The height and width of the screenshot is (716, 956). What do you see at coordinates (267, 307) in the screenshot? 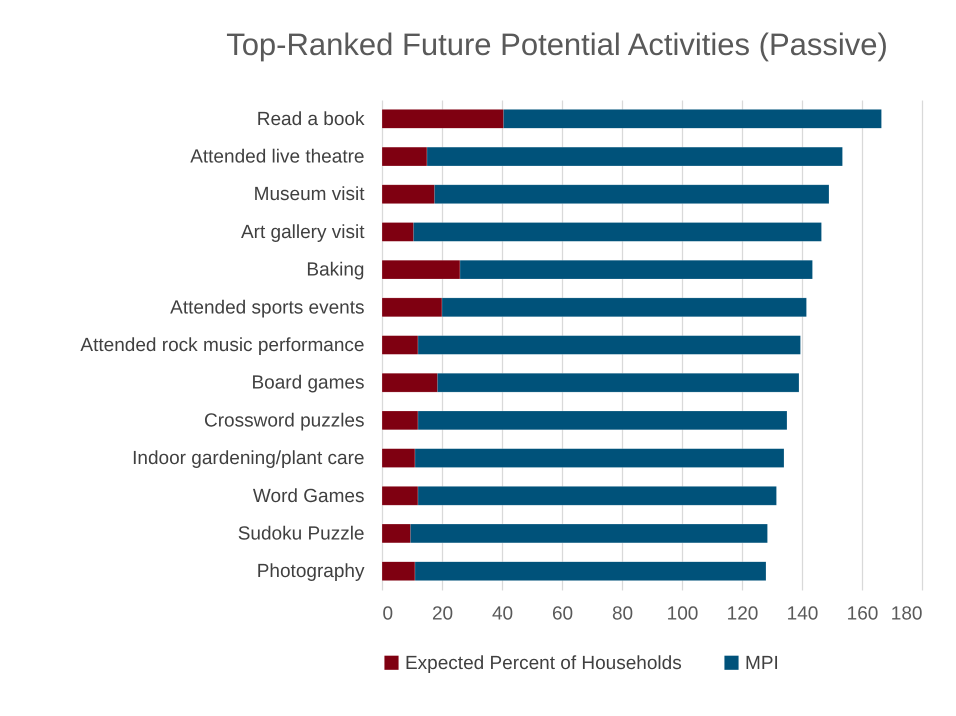
I see `y-tick-label: Attended sports events` at bounding box center [267, 307].